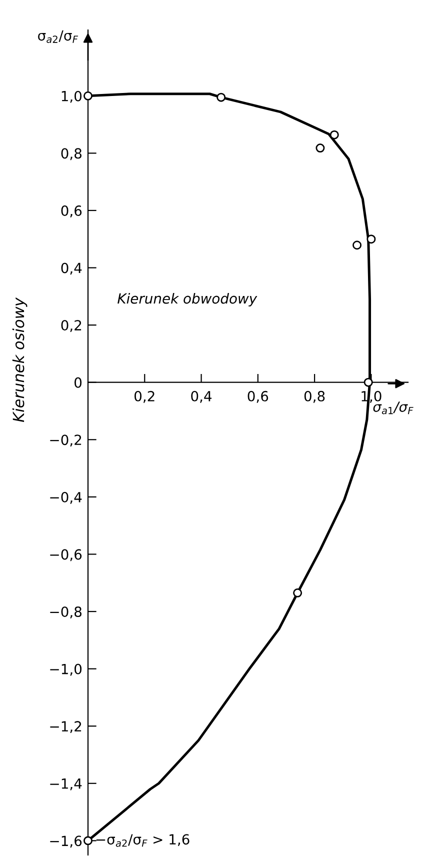  Describe the element at coordinates (66, 498) in the screenshot. I see `y-tick-label: −0,4` at that location.